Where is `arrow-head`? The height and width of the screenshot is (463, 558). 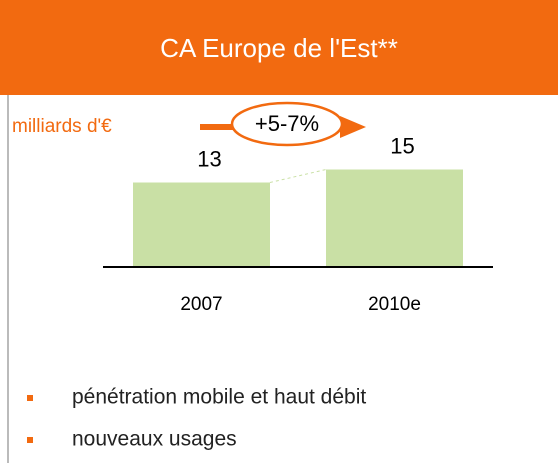 arrow-head is located at coordinates (353, 127).